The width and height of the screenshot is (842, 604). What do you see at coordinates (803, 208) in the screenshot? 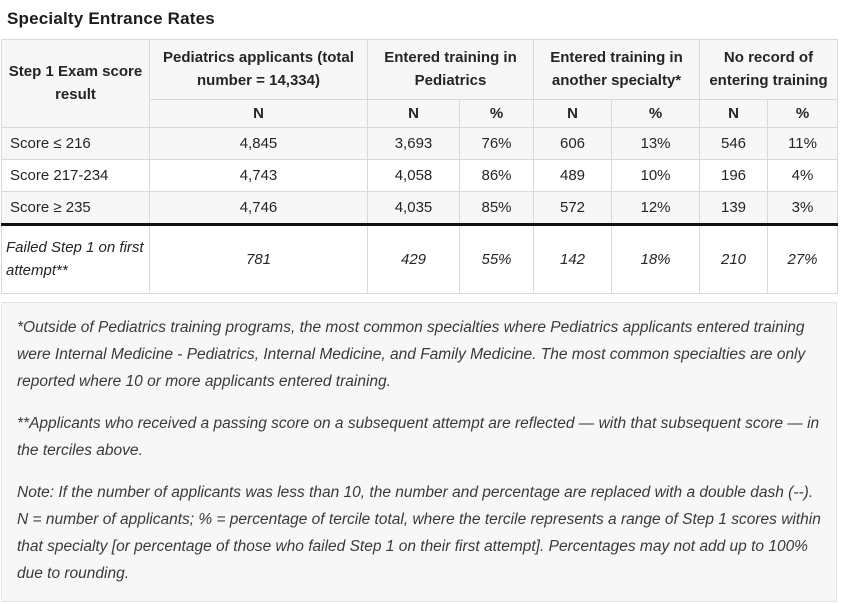
I see `cell-value: 3%` at bounding box center [803, 208].